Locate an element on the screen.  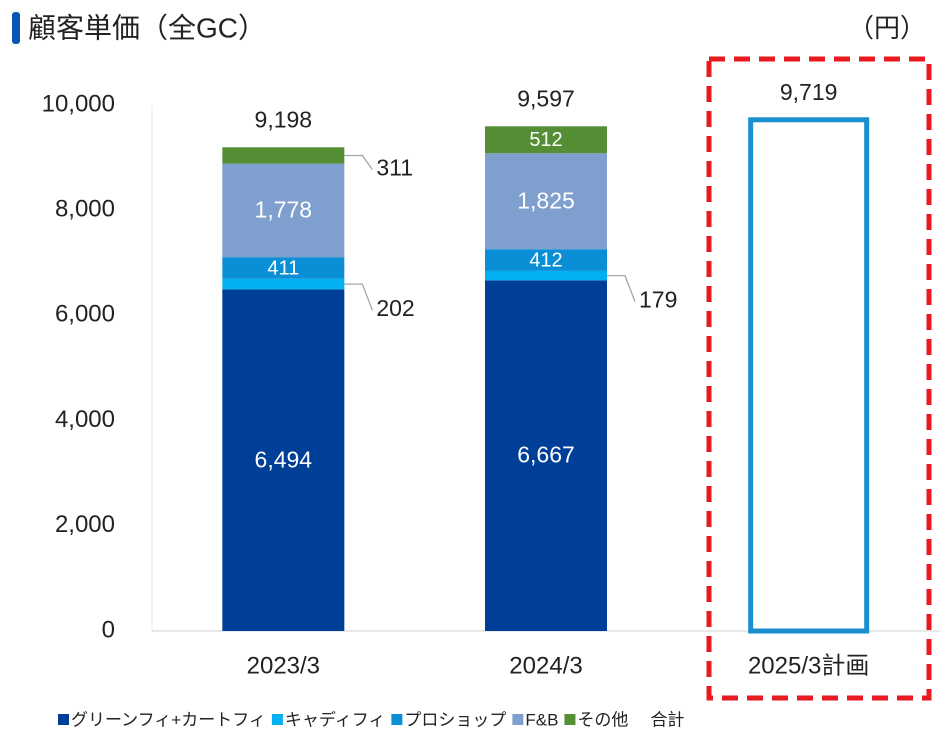
data-label: 6,667 is located at coordinates (546, 455).